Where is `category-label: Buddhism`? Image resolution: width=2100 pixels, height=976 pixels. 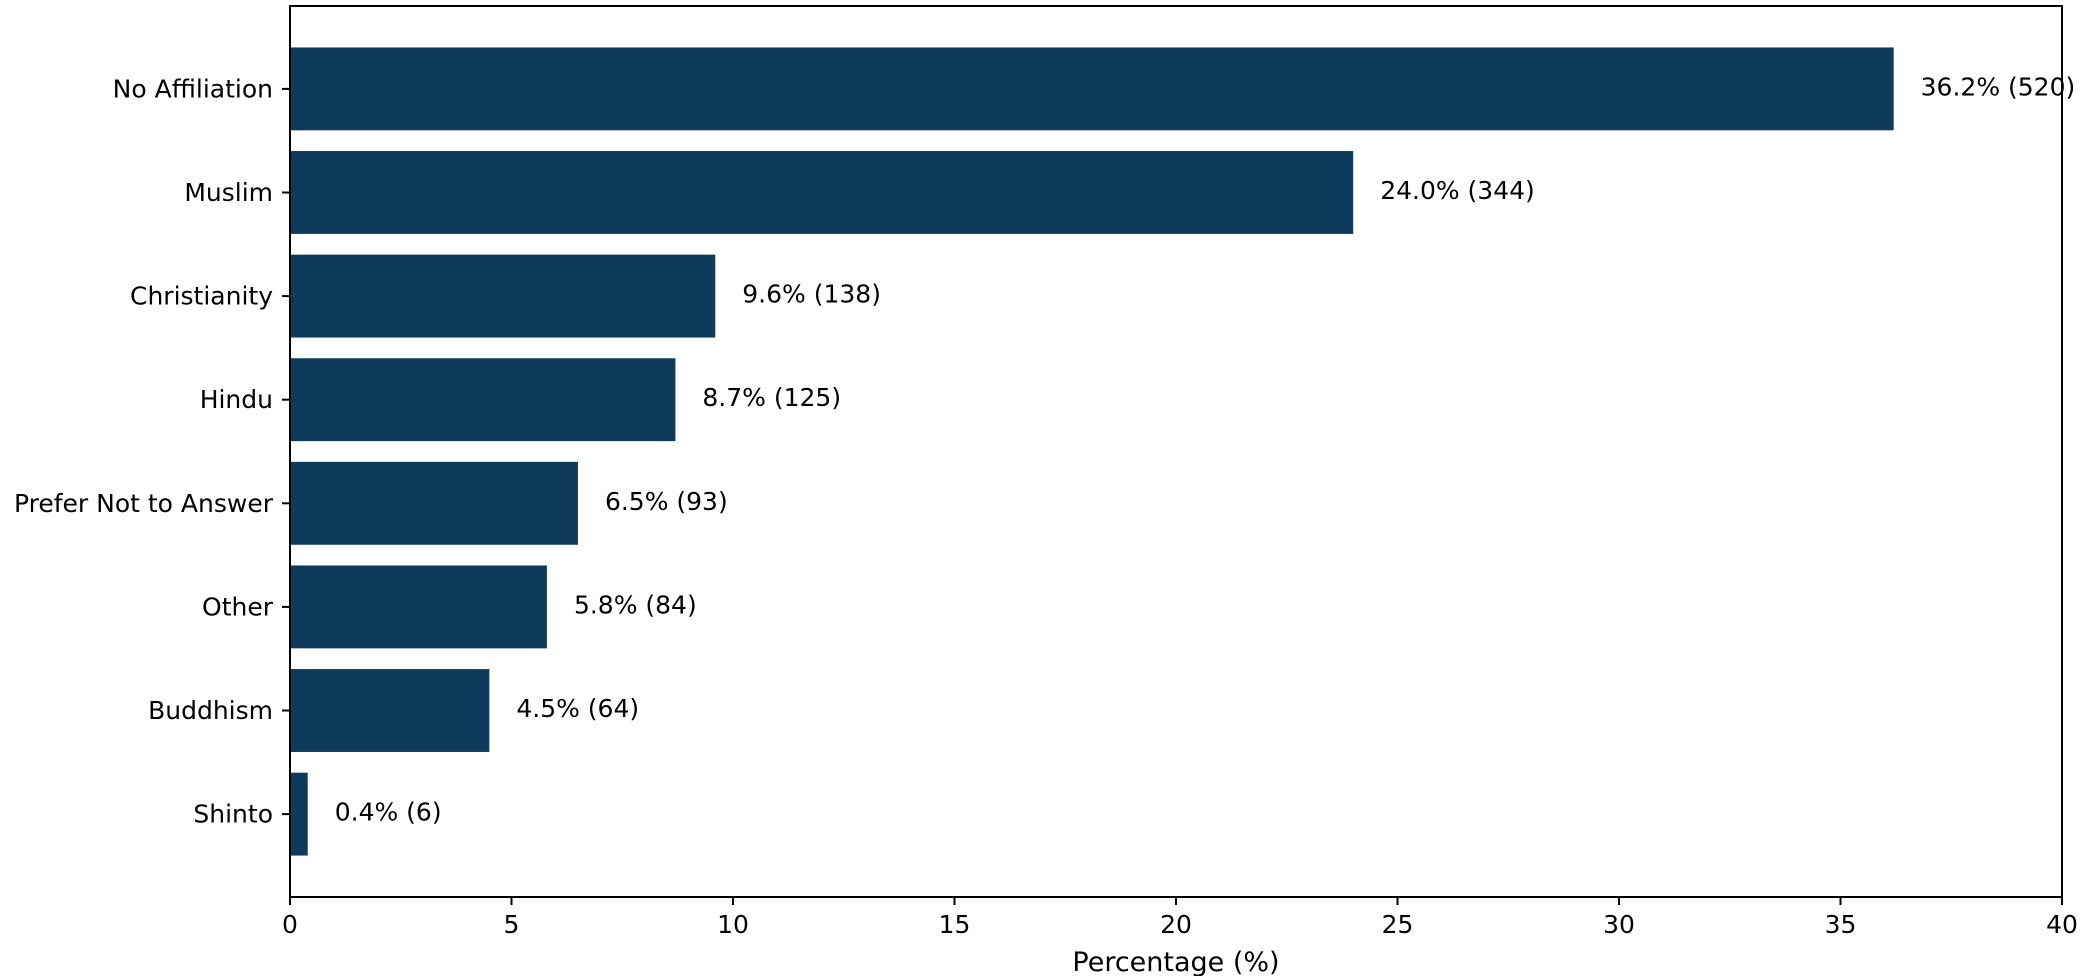
category-label: Buddhism is located at coordinates (210, 710).